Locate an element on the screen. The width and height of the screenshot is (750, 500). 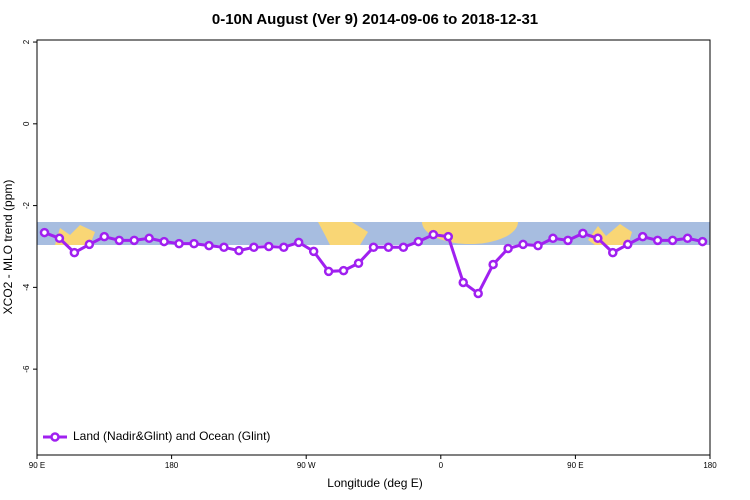
x-tick-label: 0 is located at coordinates (441, 465).